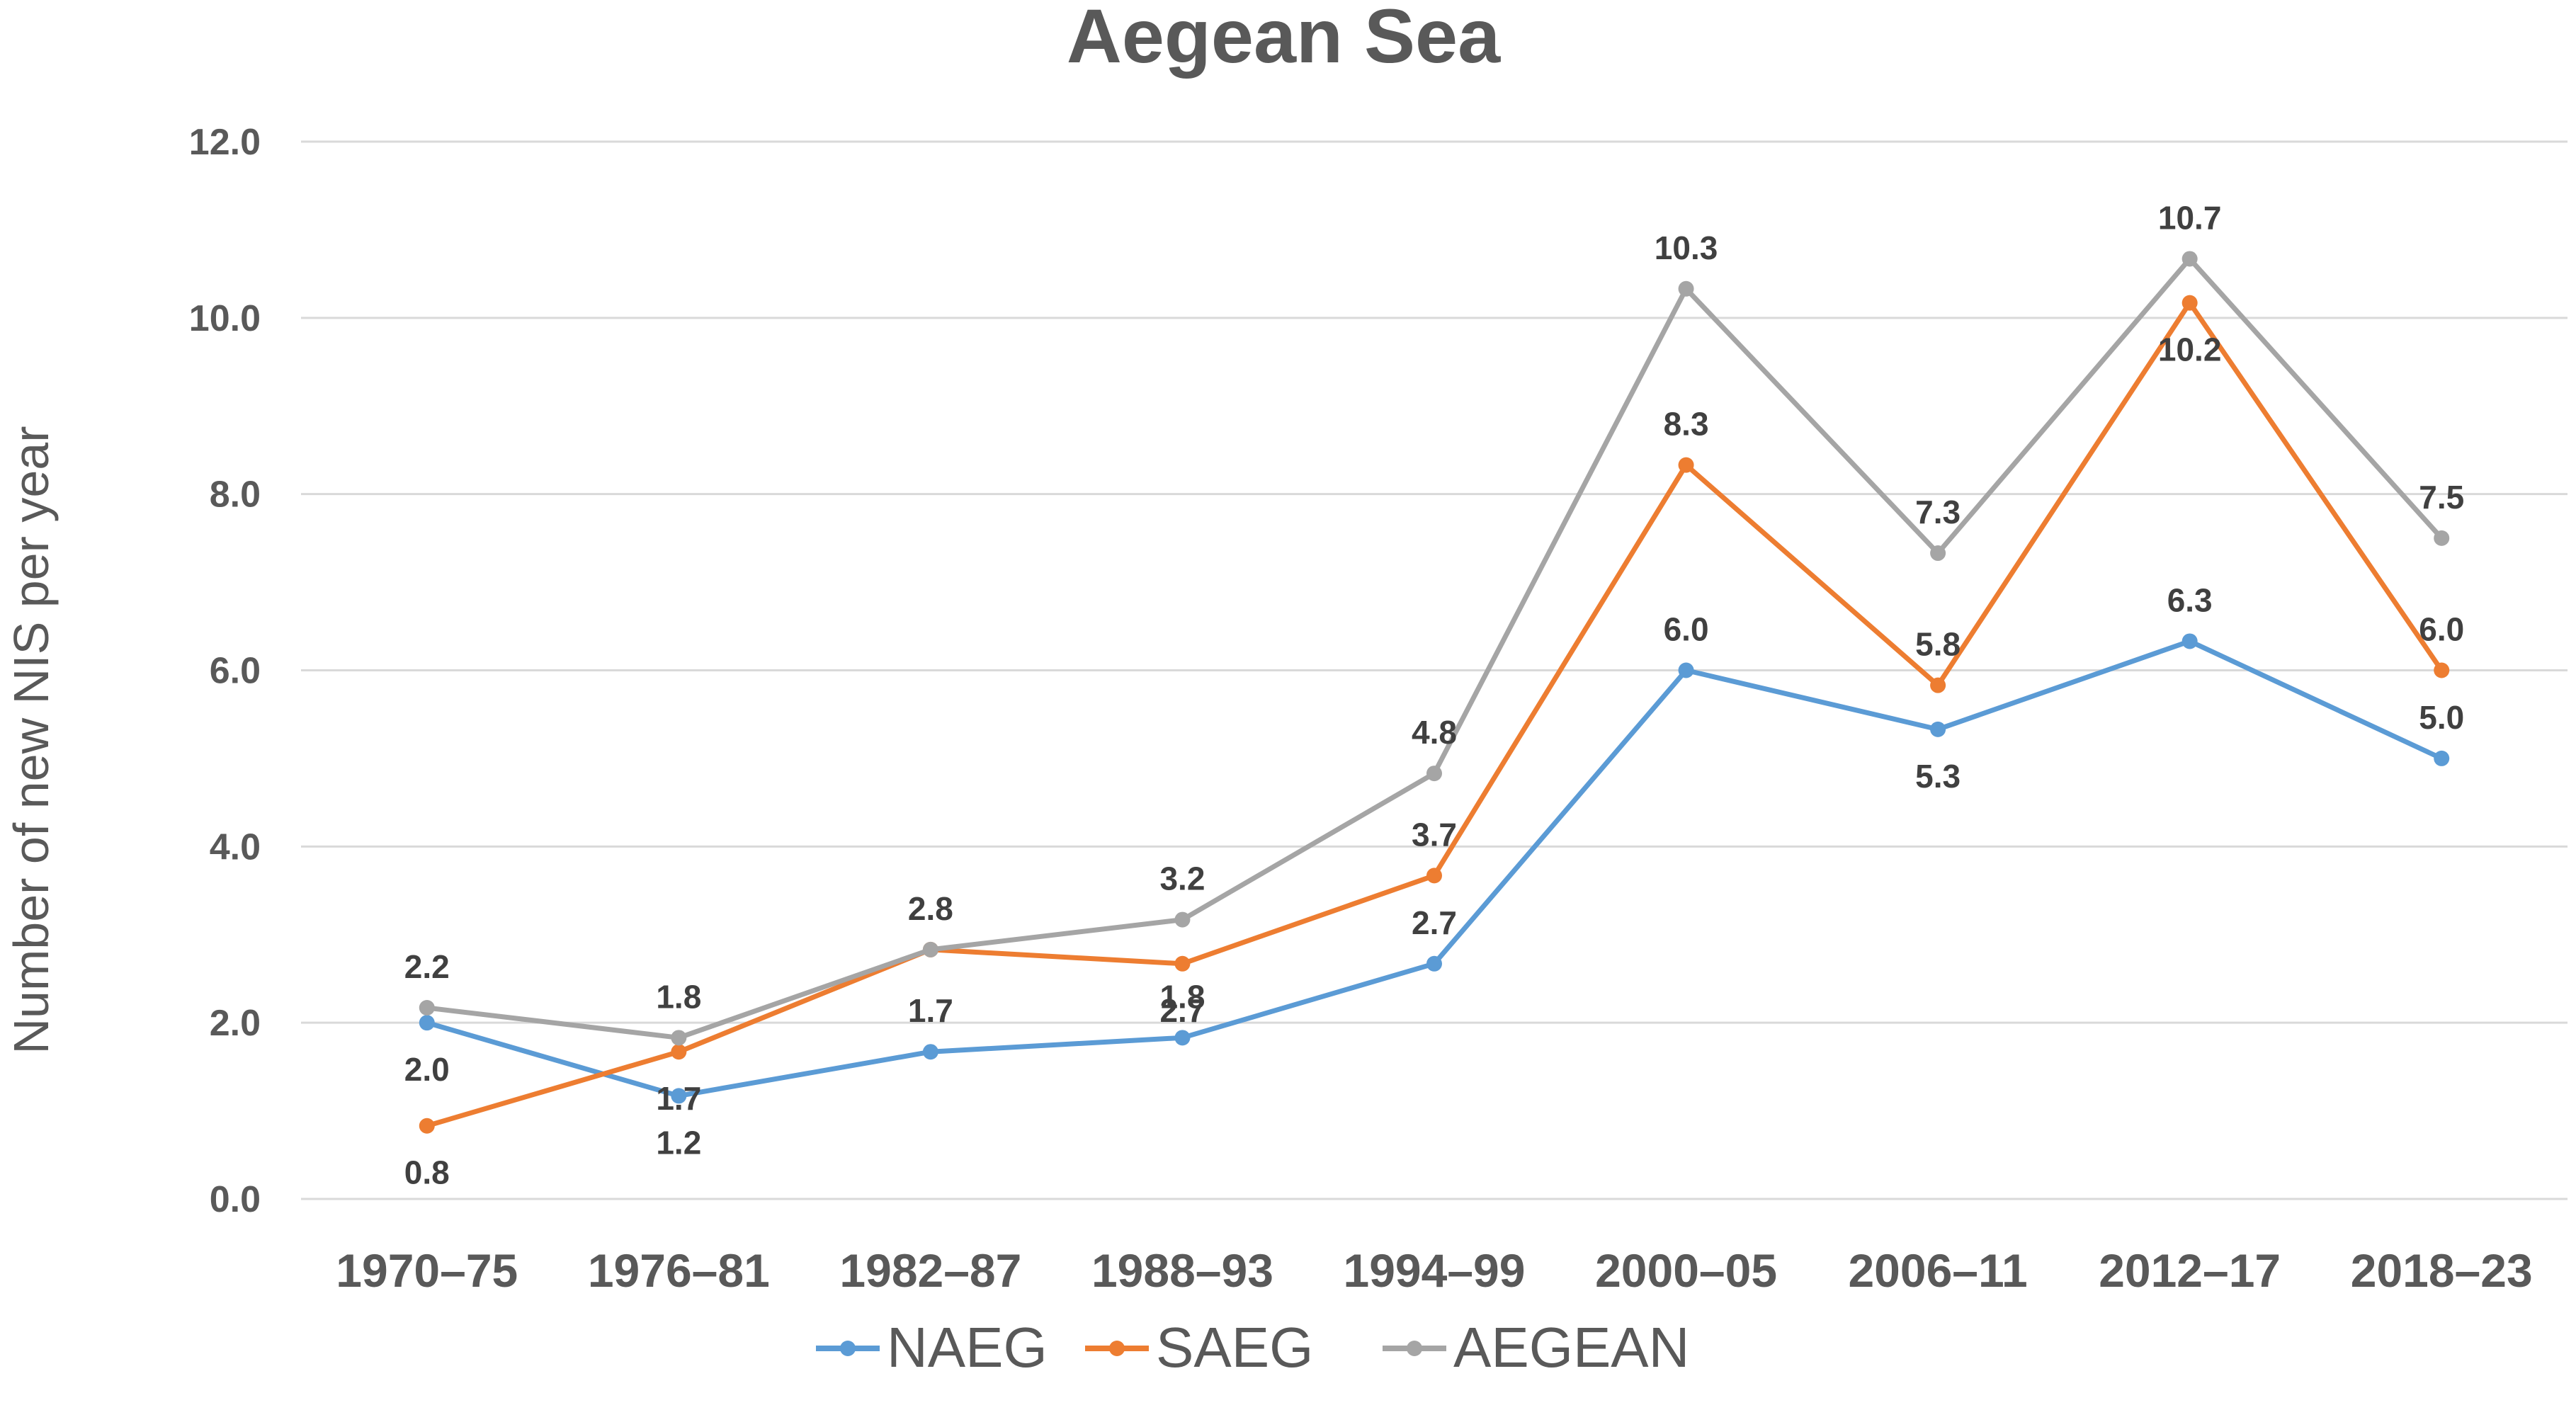 Image resolution: width=2576 pixels, height=1410 pixels. Describe the element at coordinates (2442, 1271) in the screenshot. I see `x-tick-label: 2018–23` at that location.